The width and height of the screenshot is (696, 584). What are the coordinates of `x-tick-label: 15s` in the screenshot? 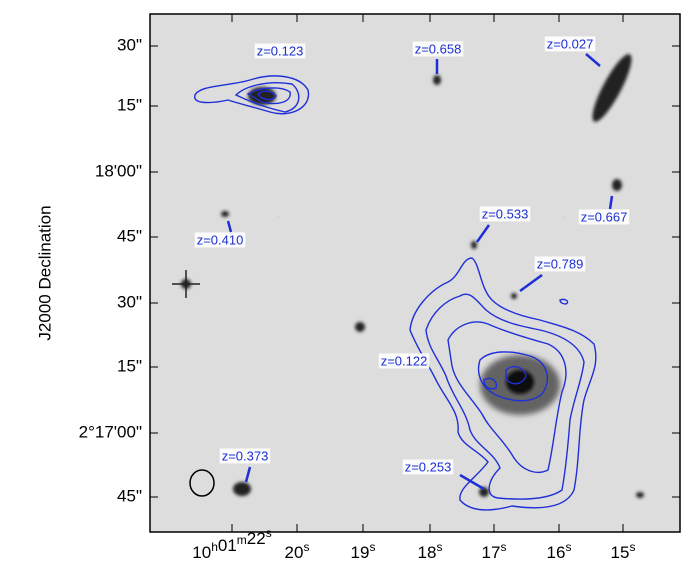 It's located at (623, 551).